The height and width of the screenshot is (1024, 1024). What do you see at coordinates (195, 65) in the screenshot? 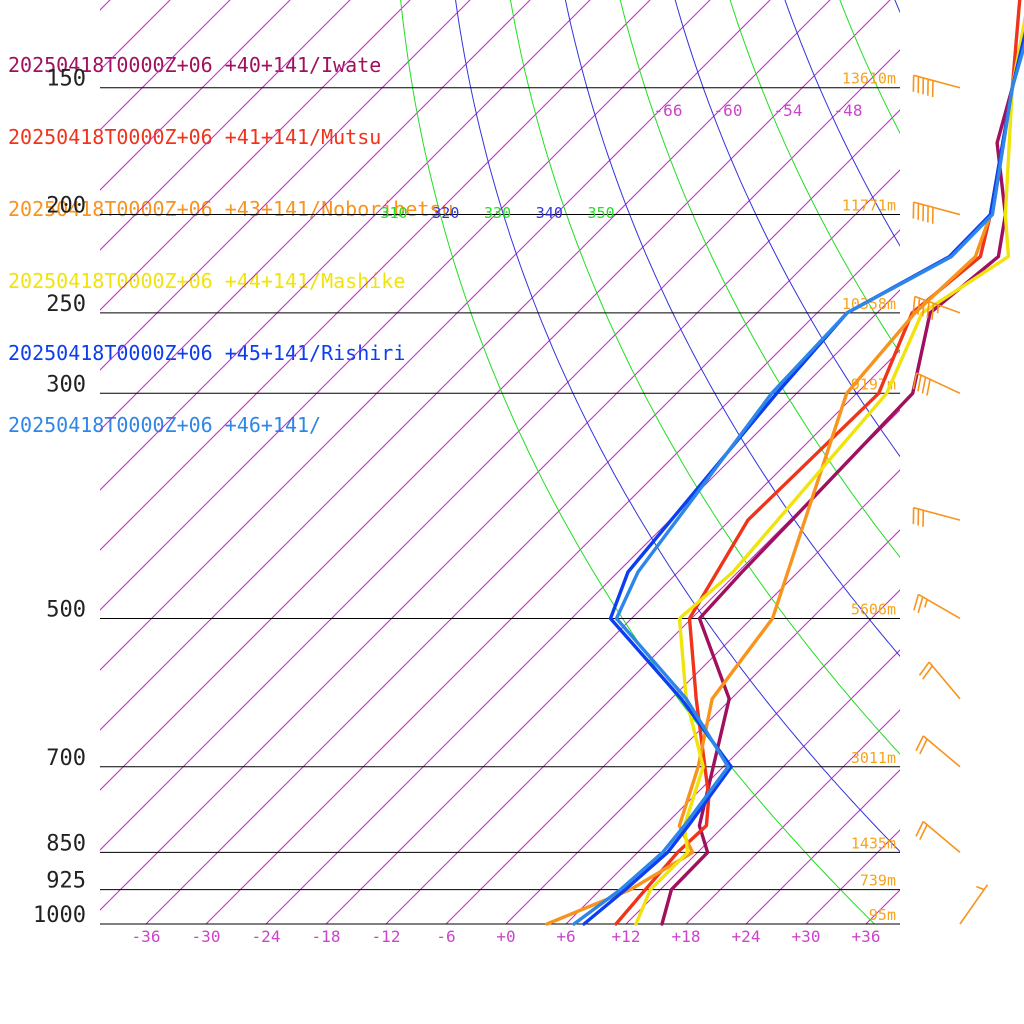
I see `legend-entry-iwate: 20250418T0000Z+06 +40+141/Iwate` at bounding box center [195, 65].